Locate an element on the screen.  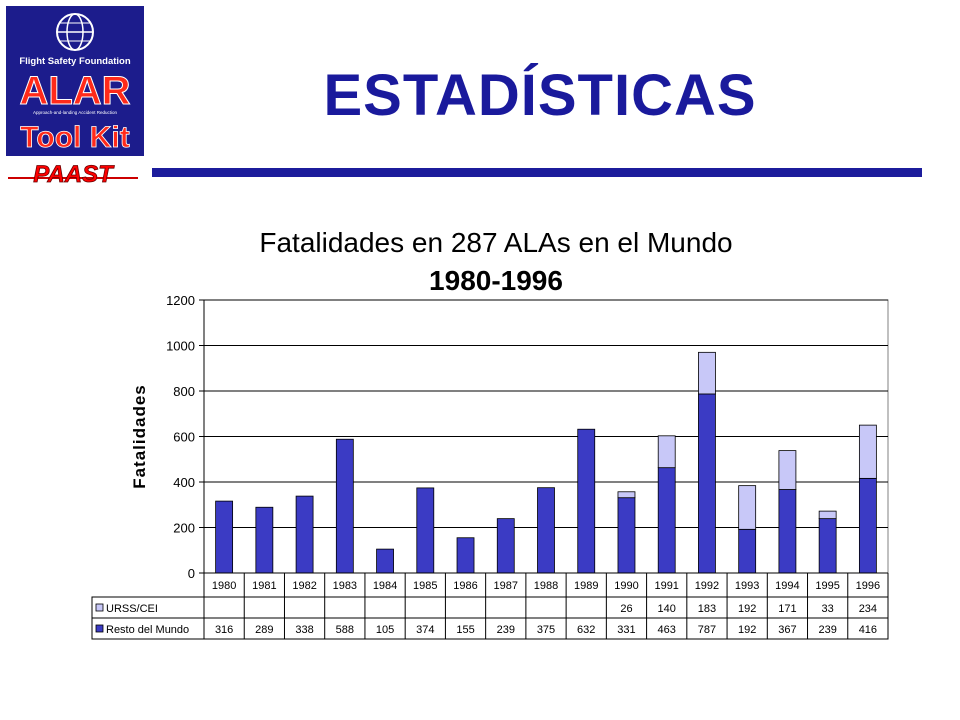
x-tick-label: 1992 is located at coordinates (707, 586).